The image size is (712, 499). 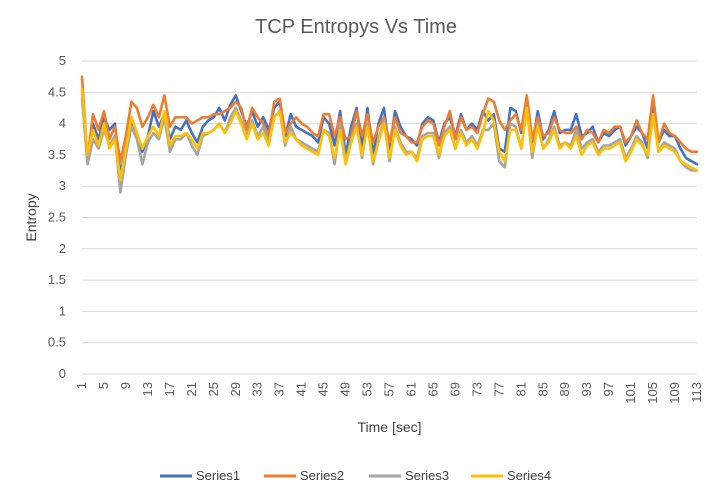 What do you see at coordinates (57, 342) in the screenshot?
I see `y-tick-label: 0.5` at bounding box center [57, 342].